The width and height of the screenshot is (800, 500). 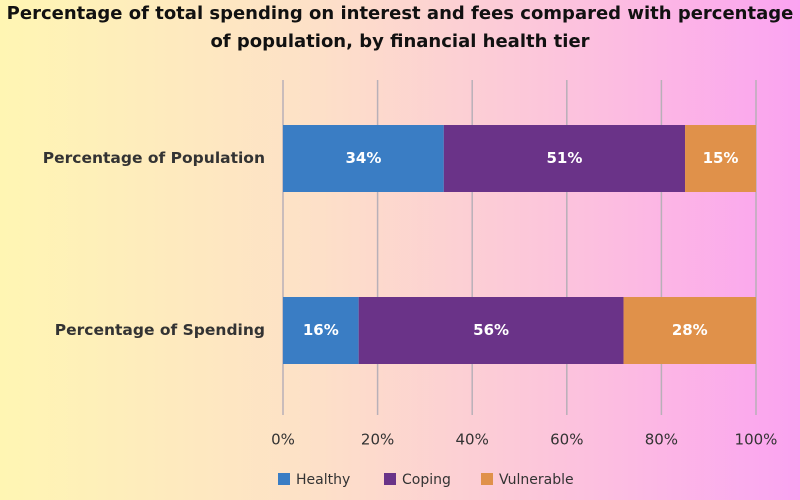 What do you see at coordinates (536, 480) in the screenshot?
I see `legend-label: Vulnerable` at bounding box center [536, 480].